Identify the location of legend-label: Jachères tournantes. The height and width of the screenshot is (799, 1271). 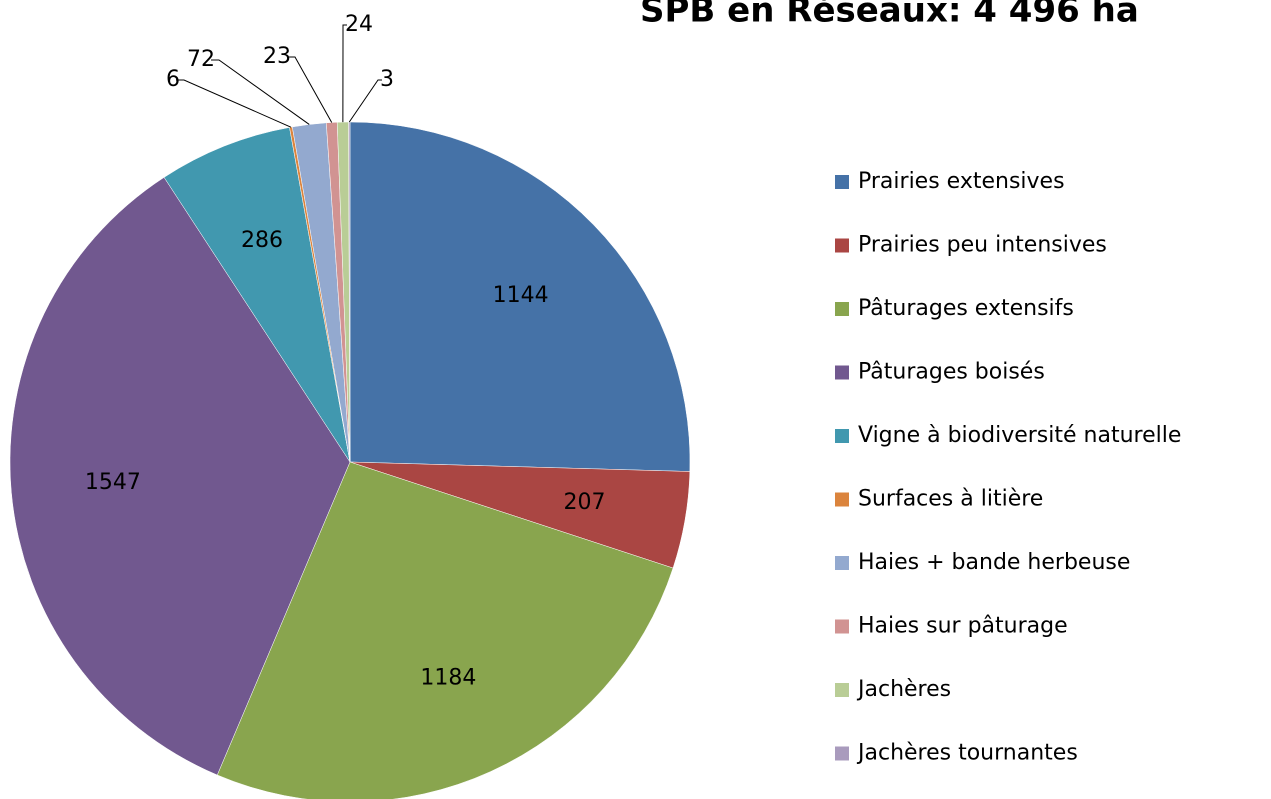
(967, 753).